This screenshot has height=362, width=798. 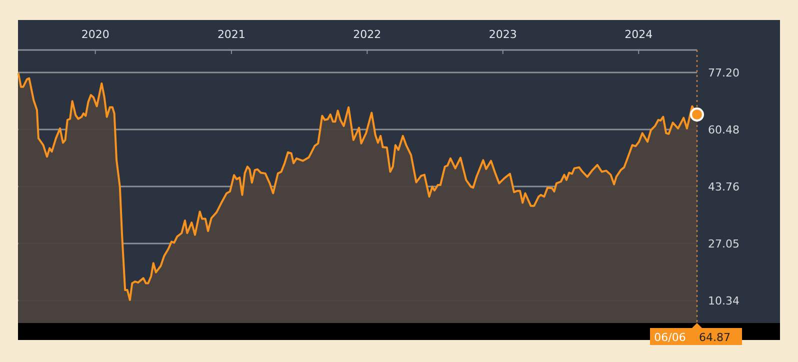 What do you see at coordinates (724, 301) in the screenshot?
I see `y-tick-label: 10.34` at bounding box center [724, 301].